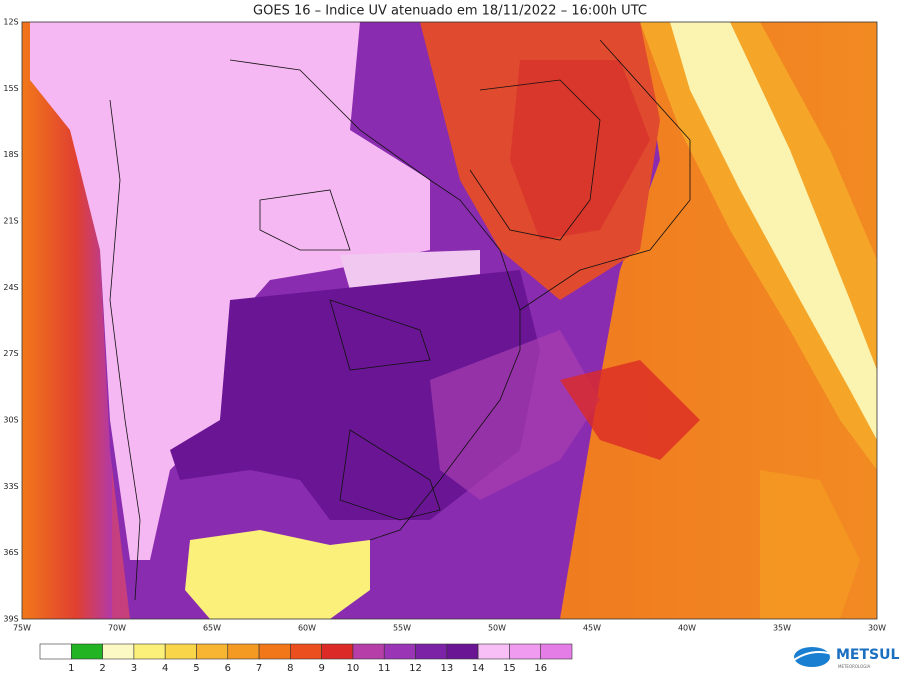 Image resolution: width=900 pixels, height=680 pixels. What do you see at coordinates (782, 628) in the screenshot?
I see `lon-label: 35W` at bounding box center [782, 628].